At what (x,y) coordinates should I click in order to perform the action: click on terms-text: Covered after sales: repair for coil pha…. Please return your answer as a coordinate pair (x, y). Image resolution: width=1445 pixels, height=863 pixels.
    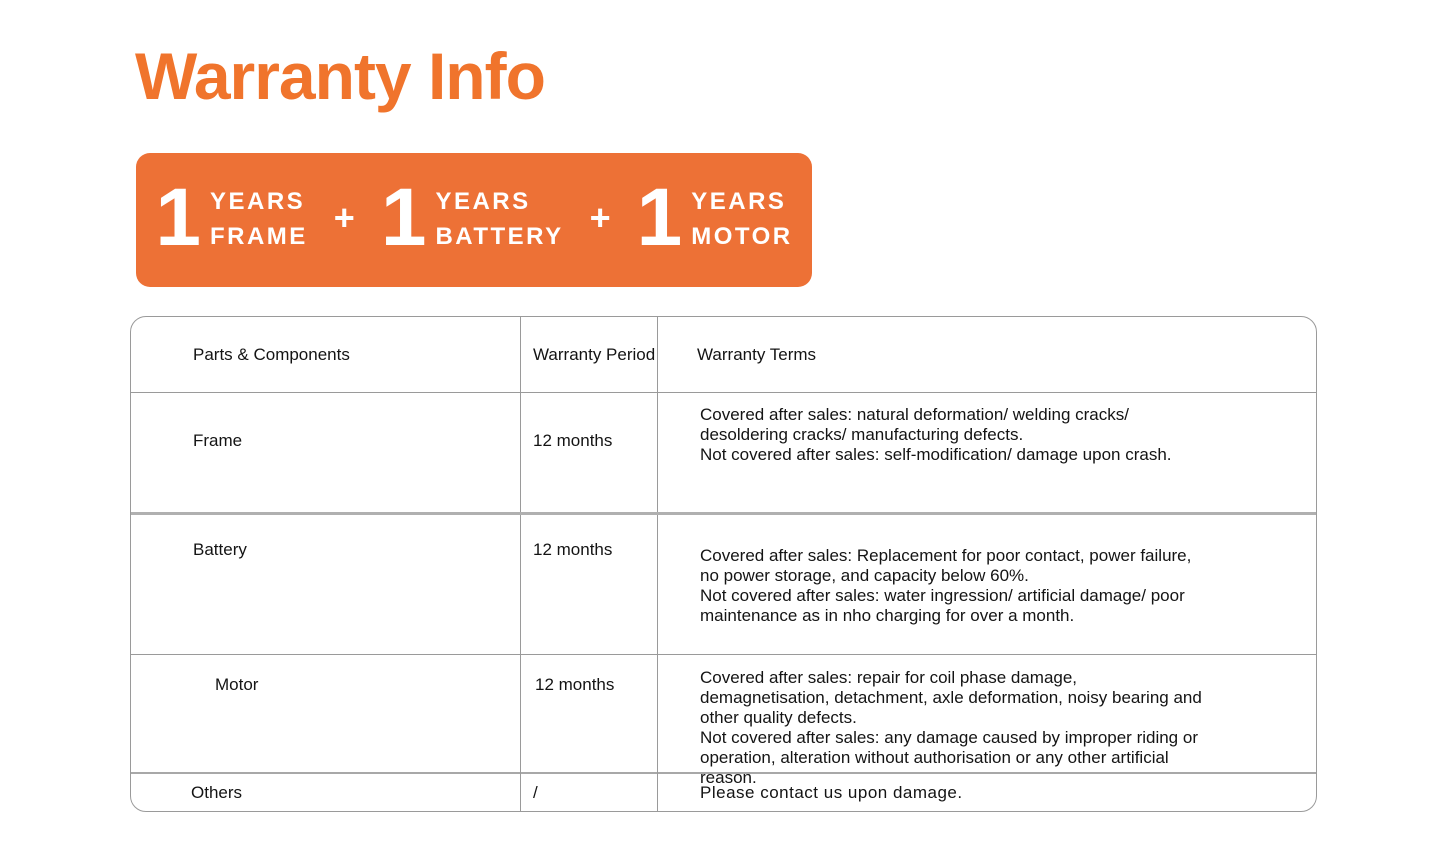
    Looking at the image, I should click on (951, 727).